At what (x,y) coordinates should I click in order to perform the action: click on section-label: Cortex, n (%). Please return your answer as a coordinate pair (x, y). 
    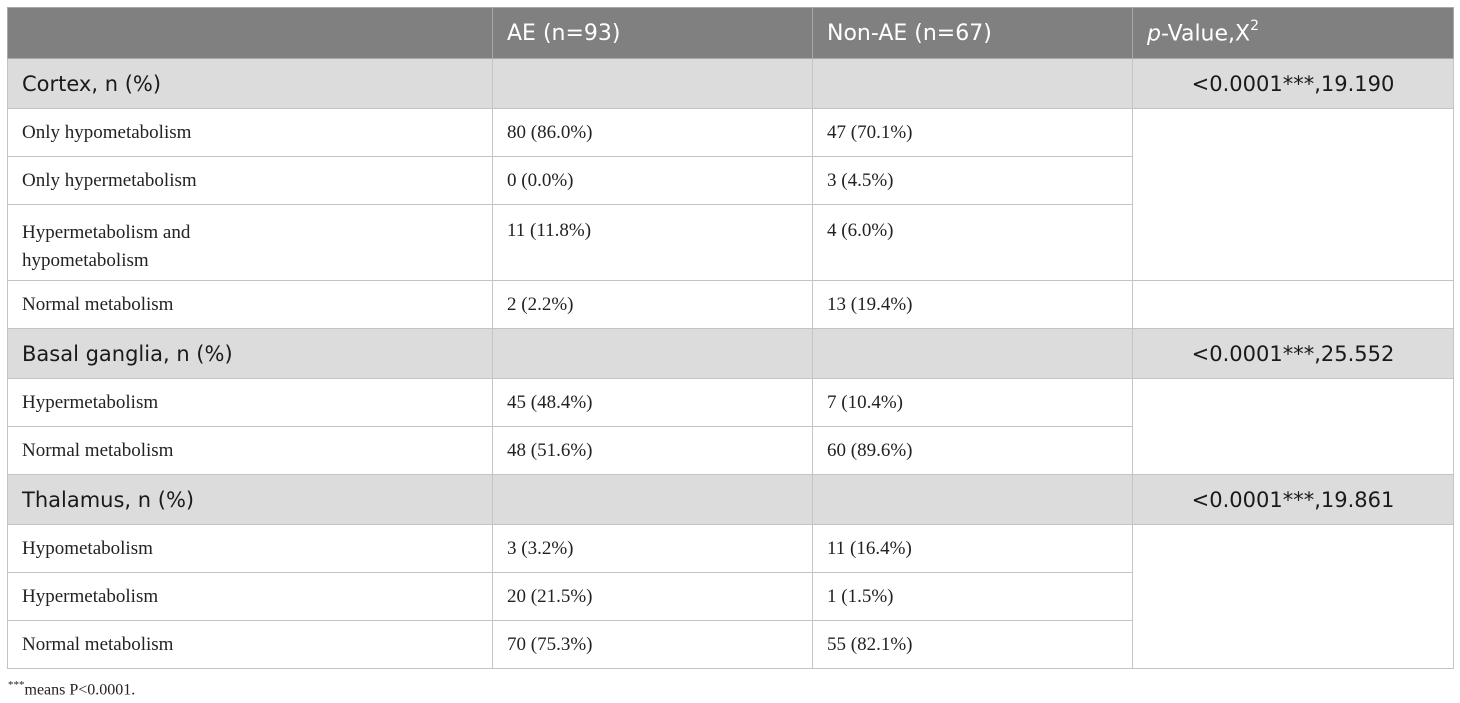
    Looking at the image, I should click on (250, 83).